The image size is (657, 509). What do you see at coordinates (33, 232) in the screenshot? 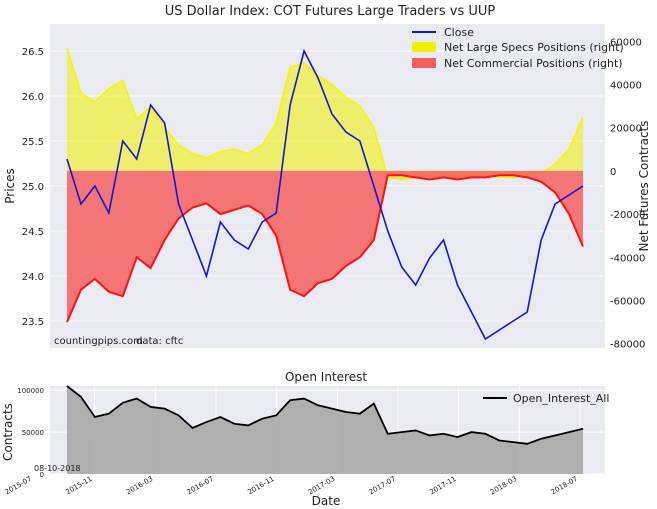
I see `main-y-tick-label: 24.5` at bounding box center [33, 232].